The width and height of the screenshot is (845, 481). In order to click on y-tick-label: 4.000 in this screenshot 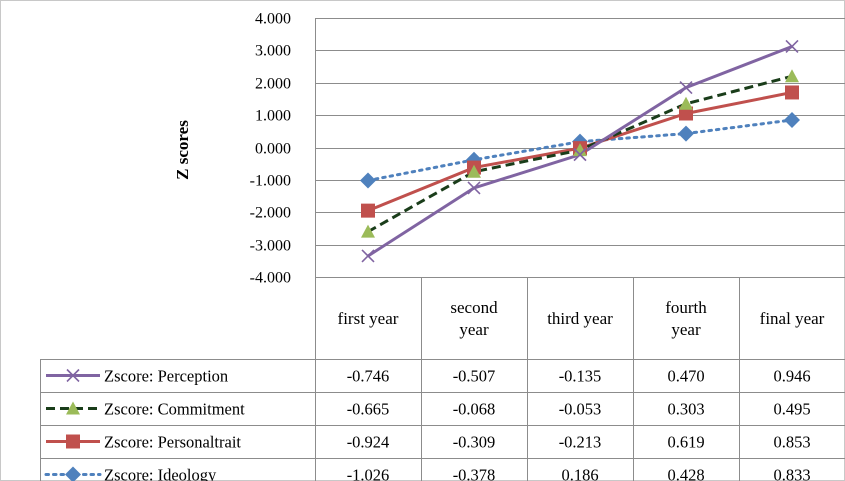, I will do `click(273, 19)`.